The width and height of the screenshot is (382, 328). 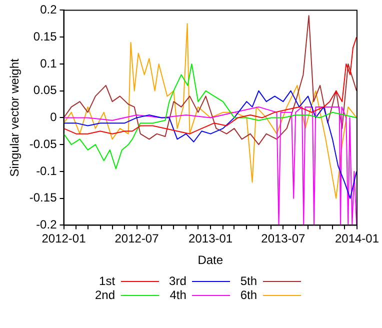 I want to click on y-tick-label: -0.05, so click(x=43, y=143).